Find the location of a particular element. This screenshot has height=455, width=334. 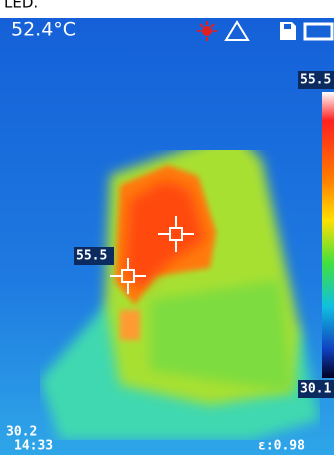

min-reading: 30.2 is located at coordinates (21, 432).